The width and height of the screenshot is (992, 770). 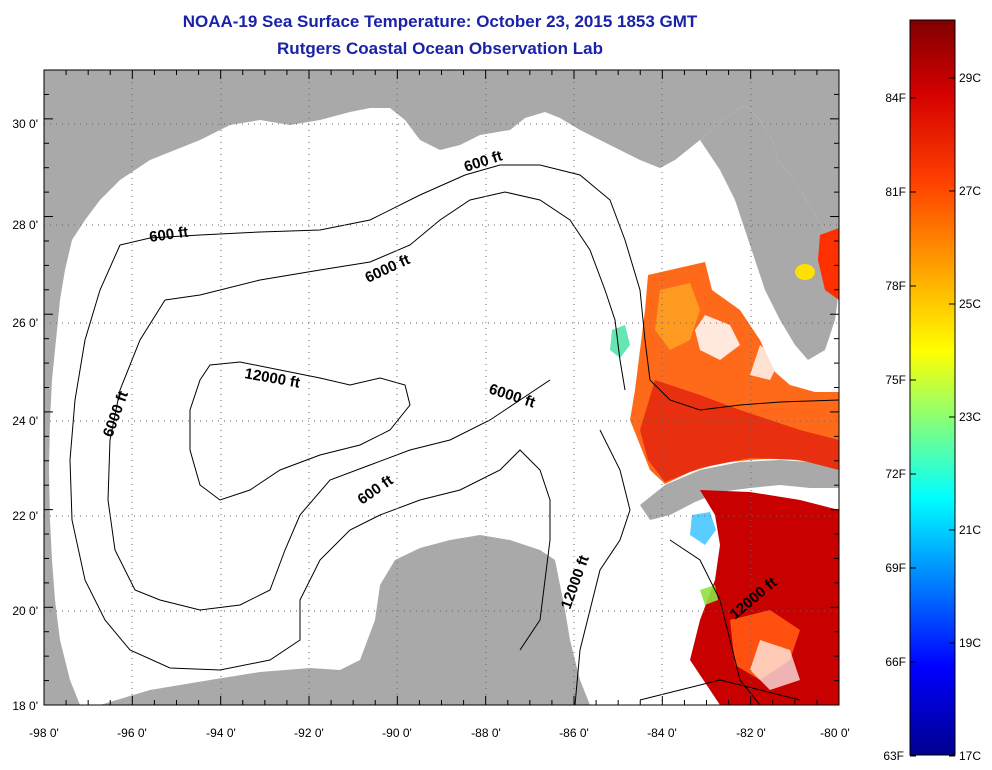 What do you see at coordinates (25, 225) in the screenshot?
I see `y-tick-label: 28 0'` at bounding box center [25, 225].